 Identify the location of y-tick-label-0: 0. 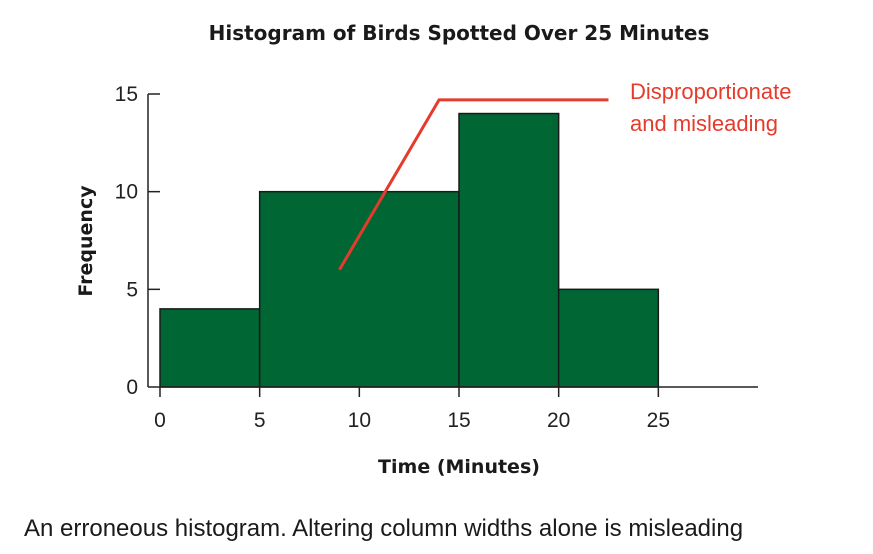
(132, 387).